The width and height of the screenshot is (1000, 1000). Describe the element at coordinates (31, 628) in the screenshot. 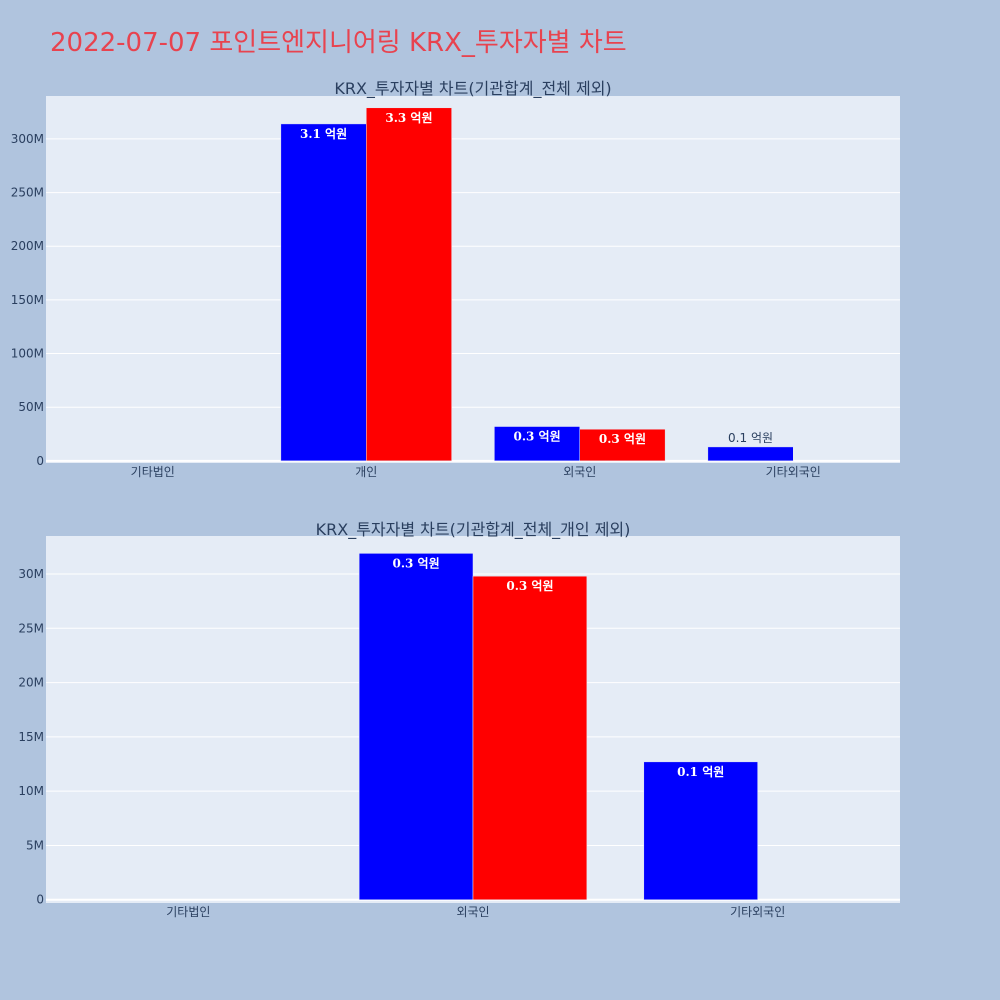

I see `y-tick-label: 25M` at that location.